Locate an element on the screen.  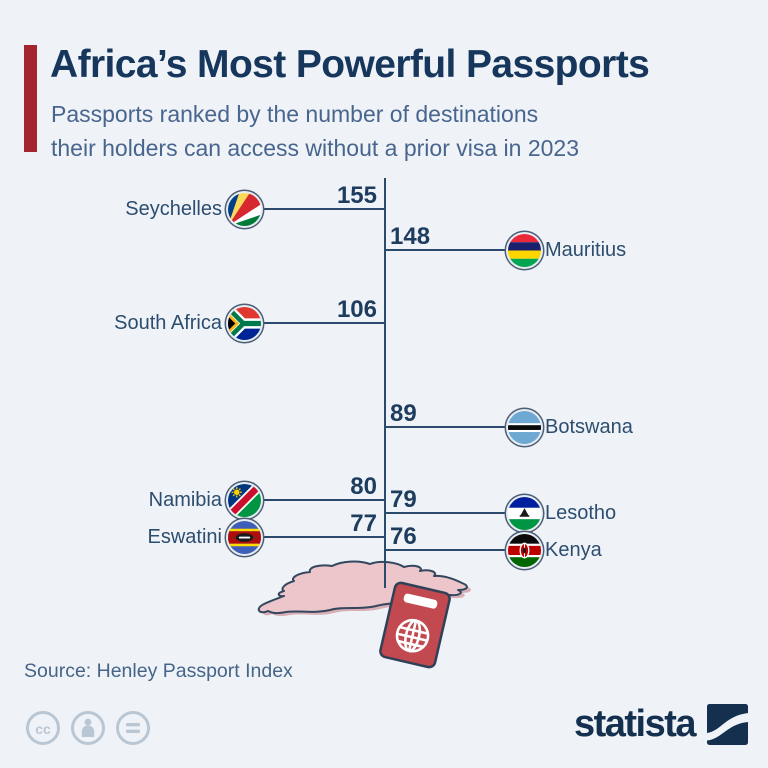
country-label: South Africa is located at coordinates (168, 323).